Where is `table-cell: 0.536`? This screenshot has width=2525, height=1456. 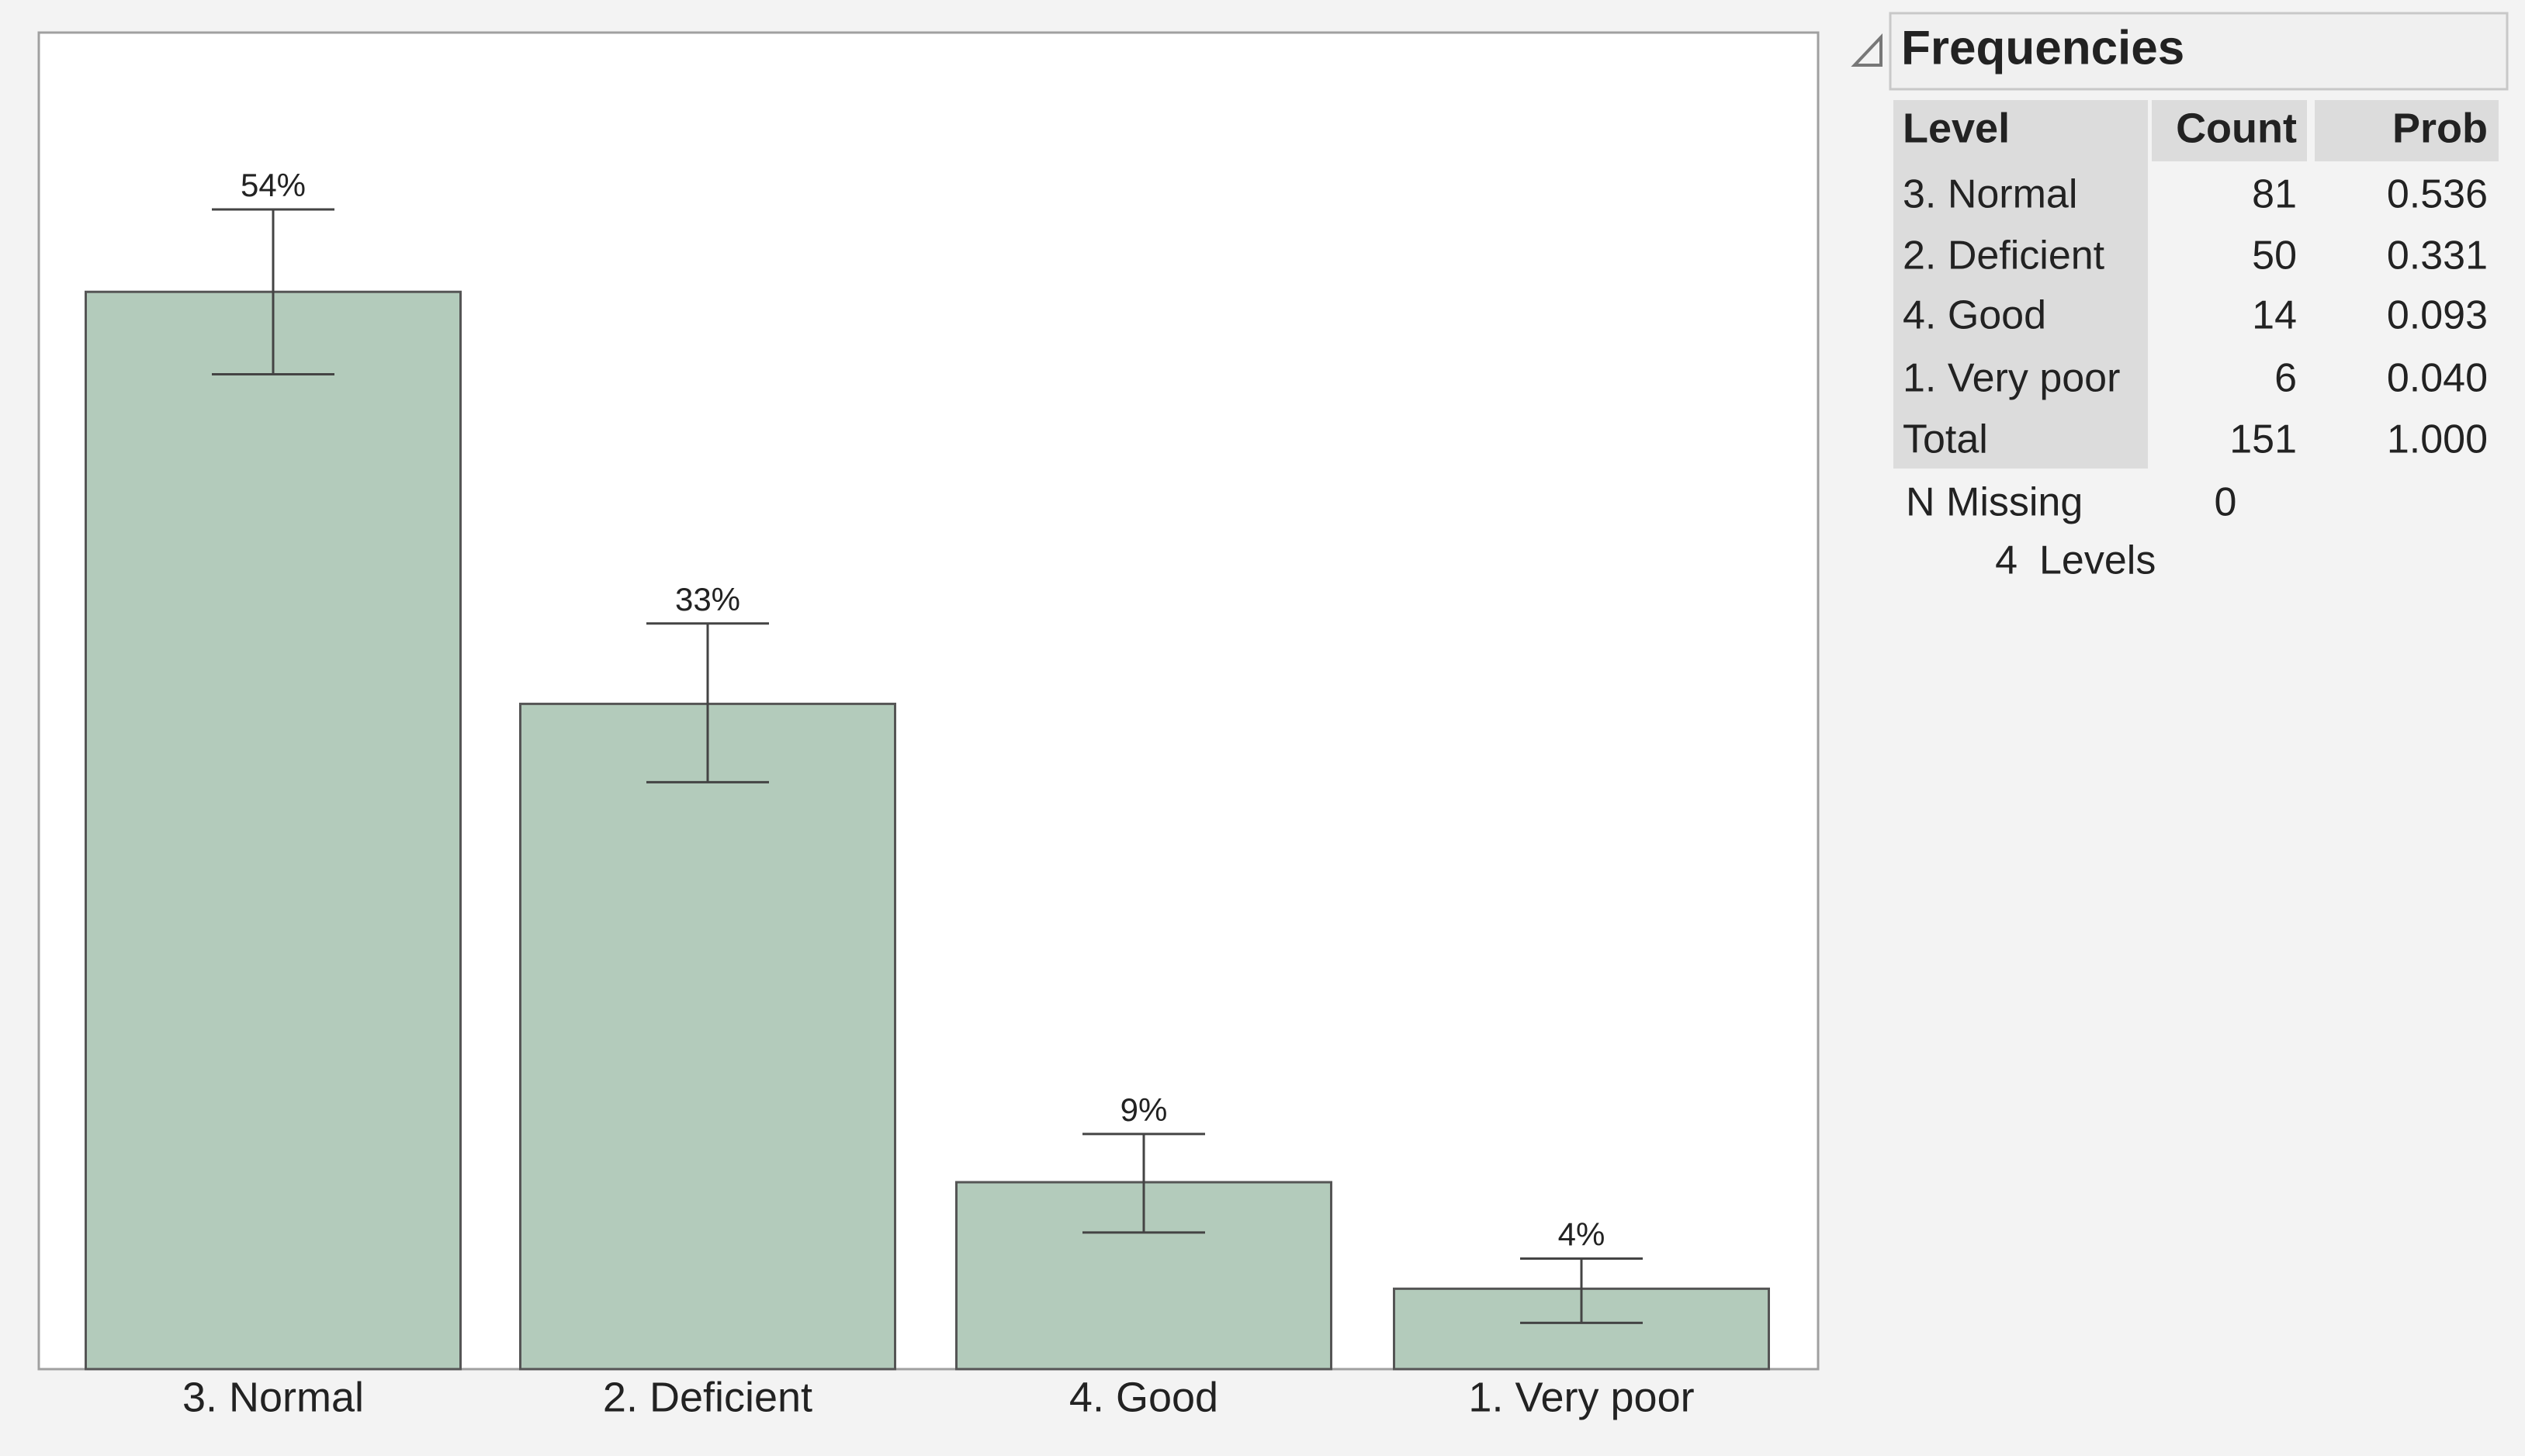
table-cell: 0.536 is located at coordinates (2437, 194).